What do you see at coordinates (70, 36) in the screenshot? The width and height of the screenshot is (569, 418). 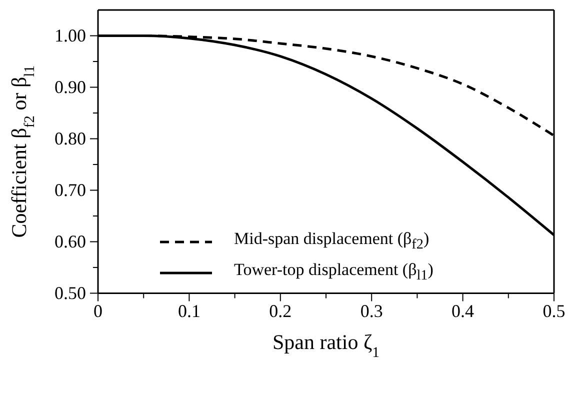 I see `y-tick-label: 1.00` at bounding box center [70, 36].